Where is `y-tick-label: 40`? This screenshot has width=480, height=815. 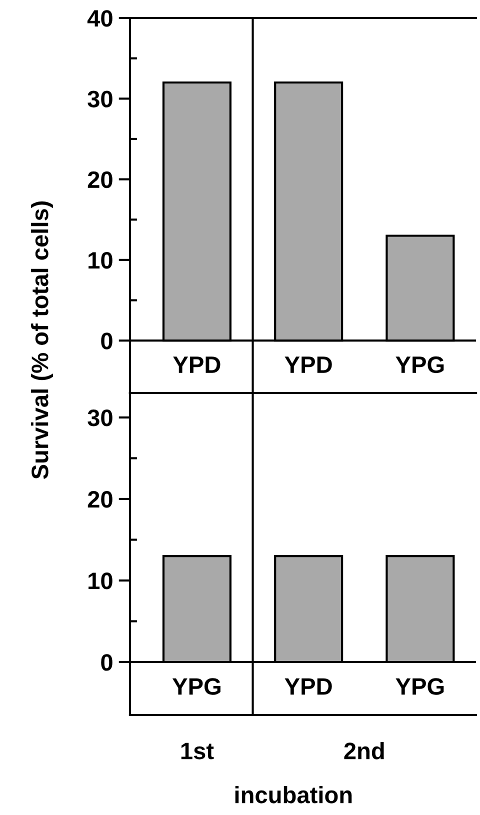
y-tick-label: 40 is located at coordinates (99, 18).